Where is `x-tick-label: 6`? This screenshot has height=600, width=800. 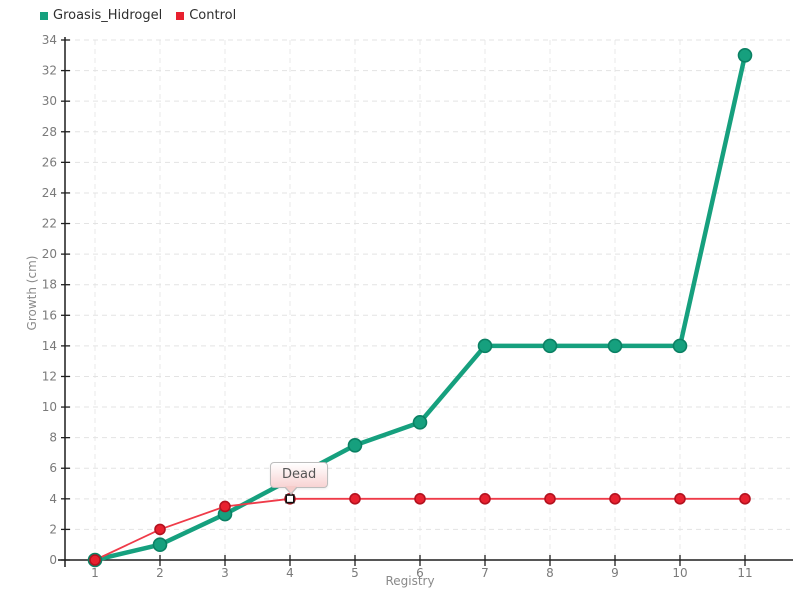 x-tick-label: 6 is located at coordinates (420, 573).